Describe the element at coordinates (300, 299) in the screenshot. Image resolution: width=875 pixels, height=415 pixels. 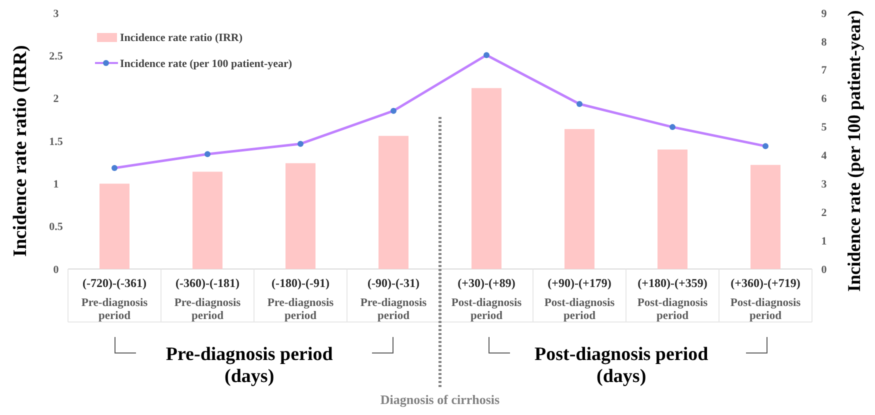
I see `x-tick-label: (-180)-(-91) Pre-diagnosis period` at that location.